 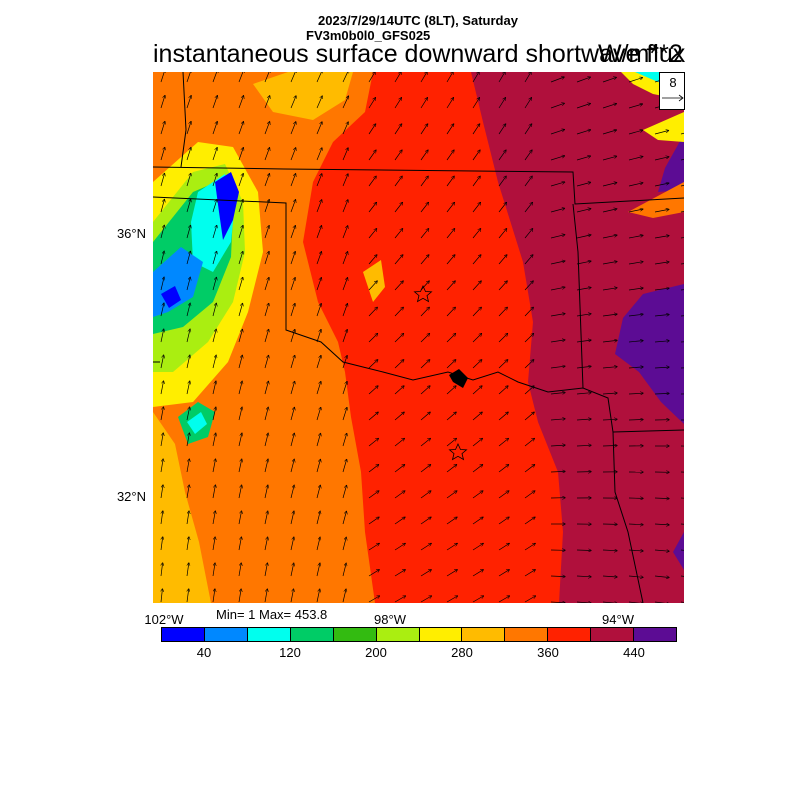 What do you see at coordinates (672, 91) in the screenshot?
I see `reference-vector-box: 8` at bounding box center [672, 91].